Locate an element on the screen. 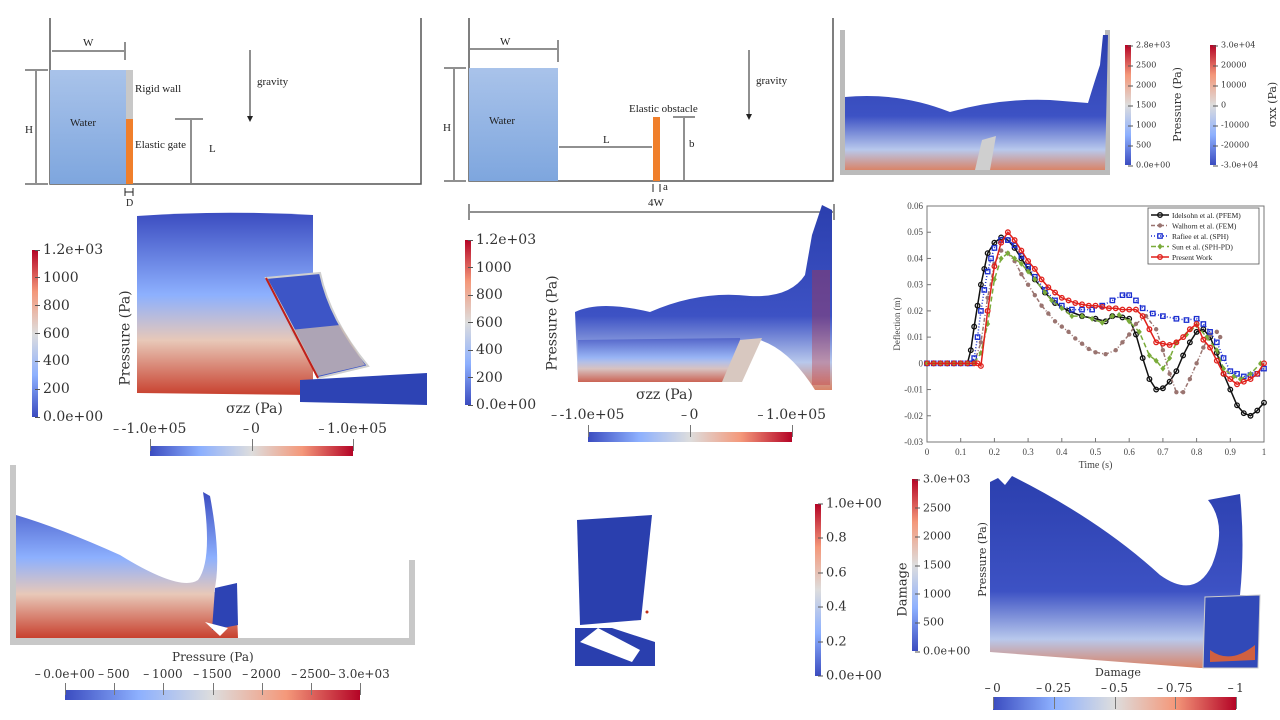 The image size is (1280, 720). y-tick-label: 0 is located at coordinates (921, 363).